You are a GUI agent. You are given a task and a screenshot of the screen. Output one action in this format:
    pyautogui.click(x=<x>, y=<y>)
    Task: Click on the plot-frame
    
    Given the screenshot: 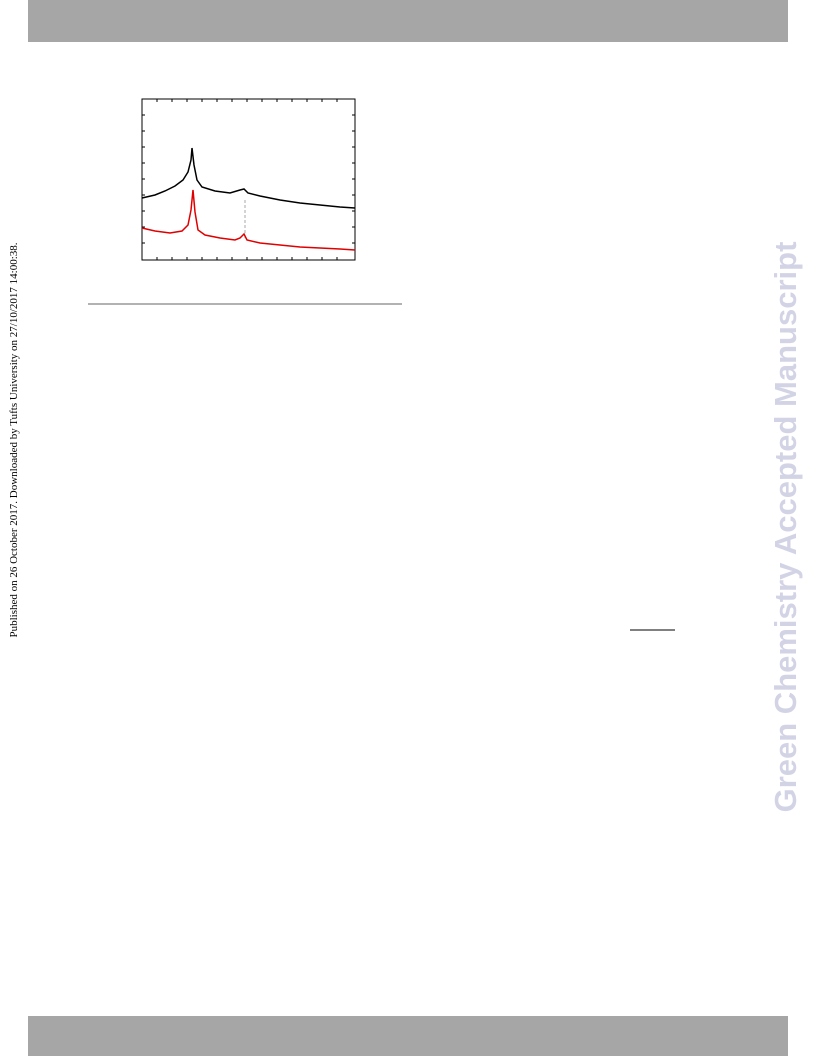 What is the action you would take?
    pyautogui.click(x=248, y=179)
    